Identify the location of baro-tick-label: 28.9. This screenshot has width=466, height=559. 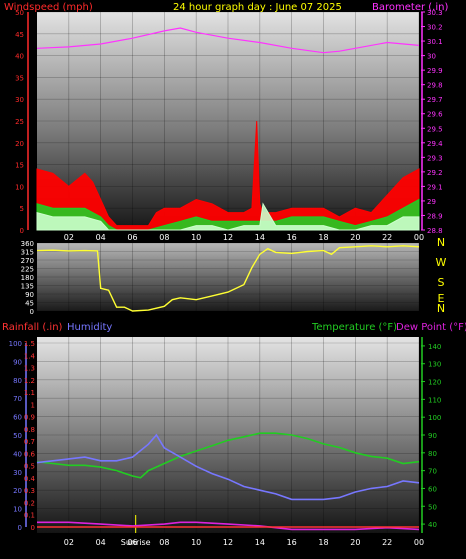
(435, 216).